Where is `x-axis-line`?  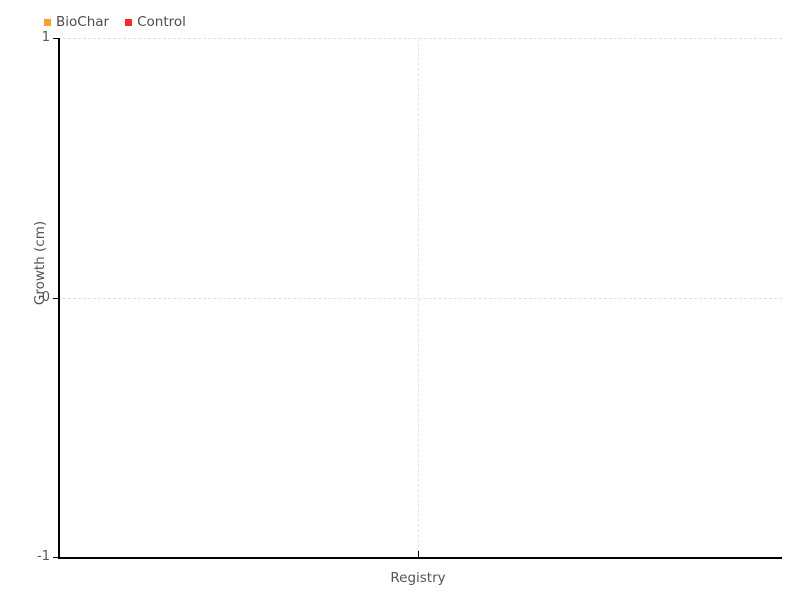
x-axis-line is located at coordinates (420, 558).